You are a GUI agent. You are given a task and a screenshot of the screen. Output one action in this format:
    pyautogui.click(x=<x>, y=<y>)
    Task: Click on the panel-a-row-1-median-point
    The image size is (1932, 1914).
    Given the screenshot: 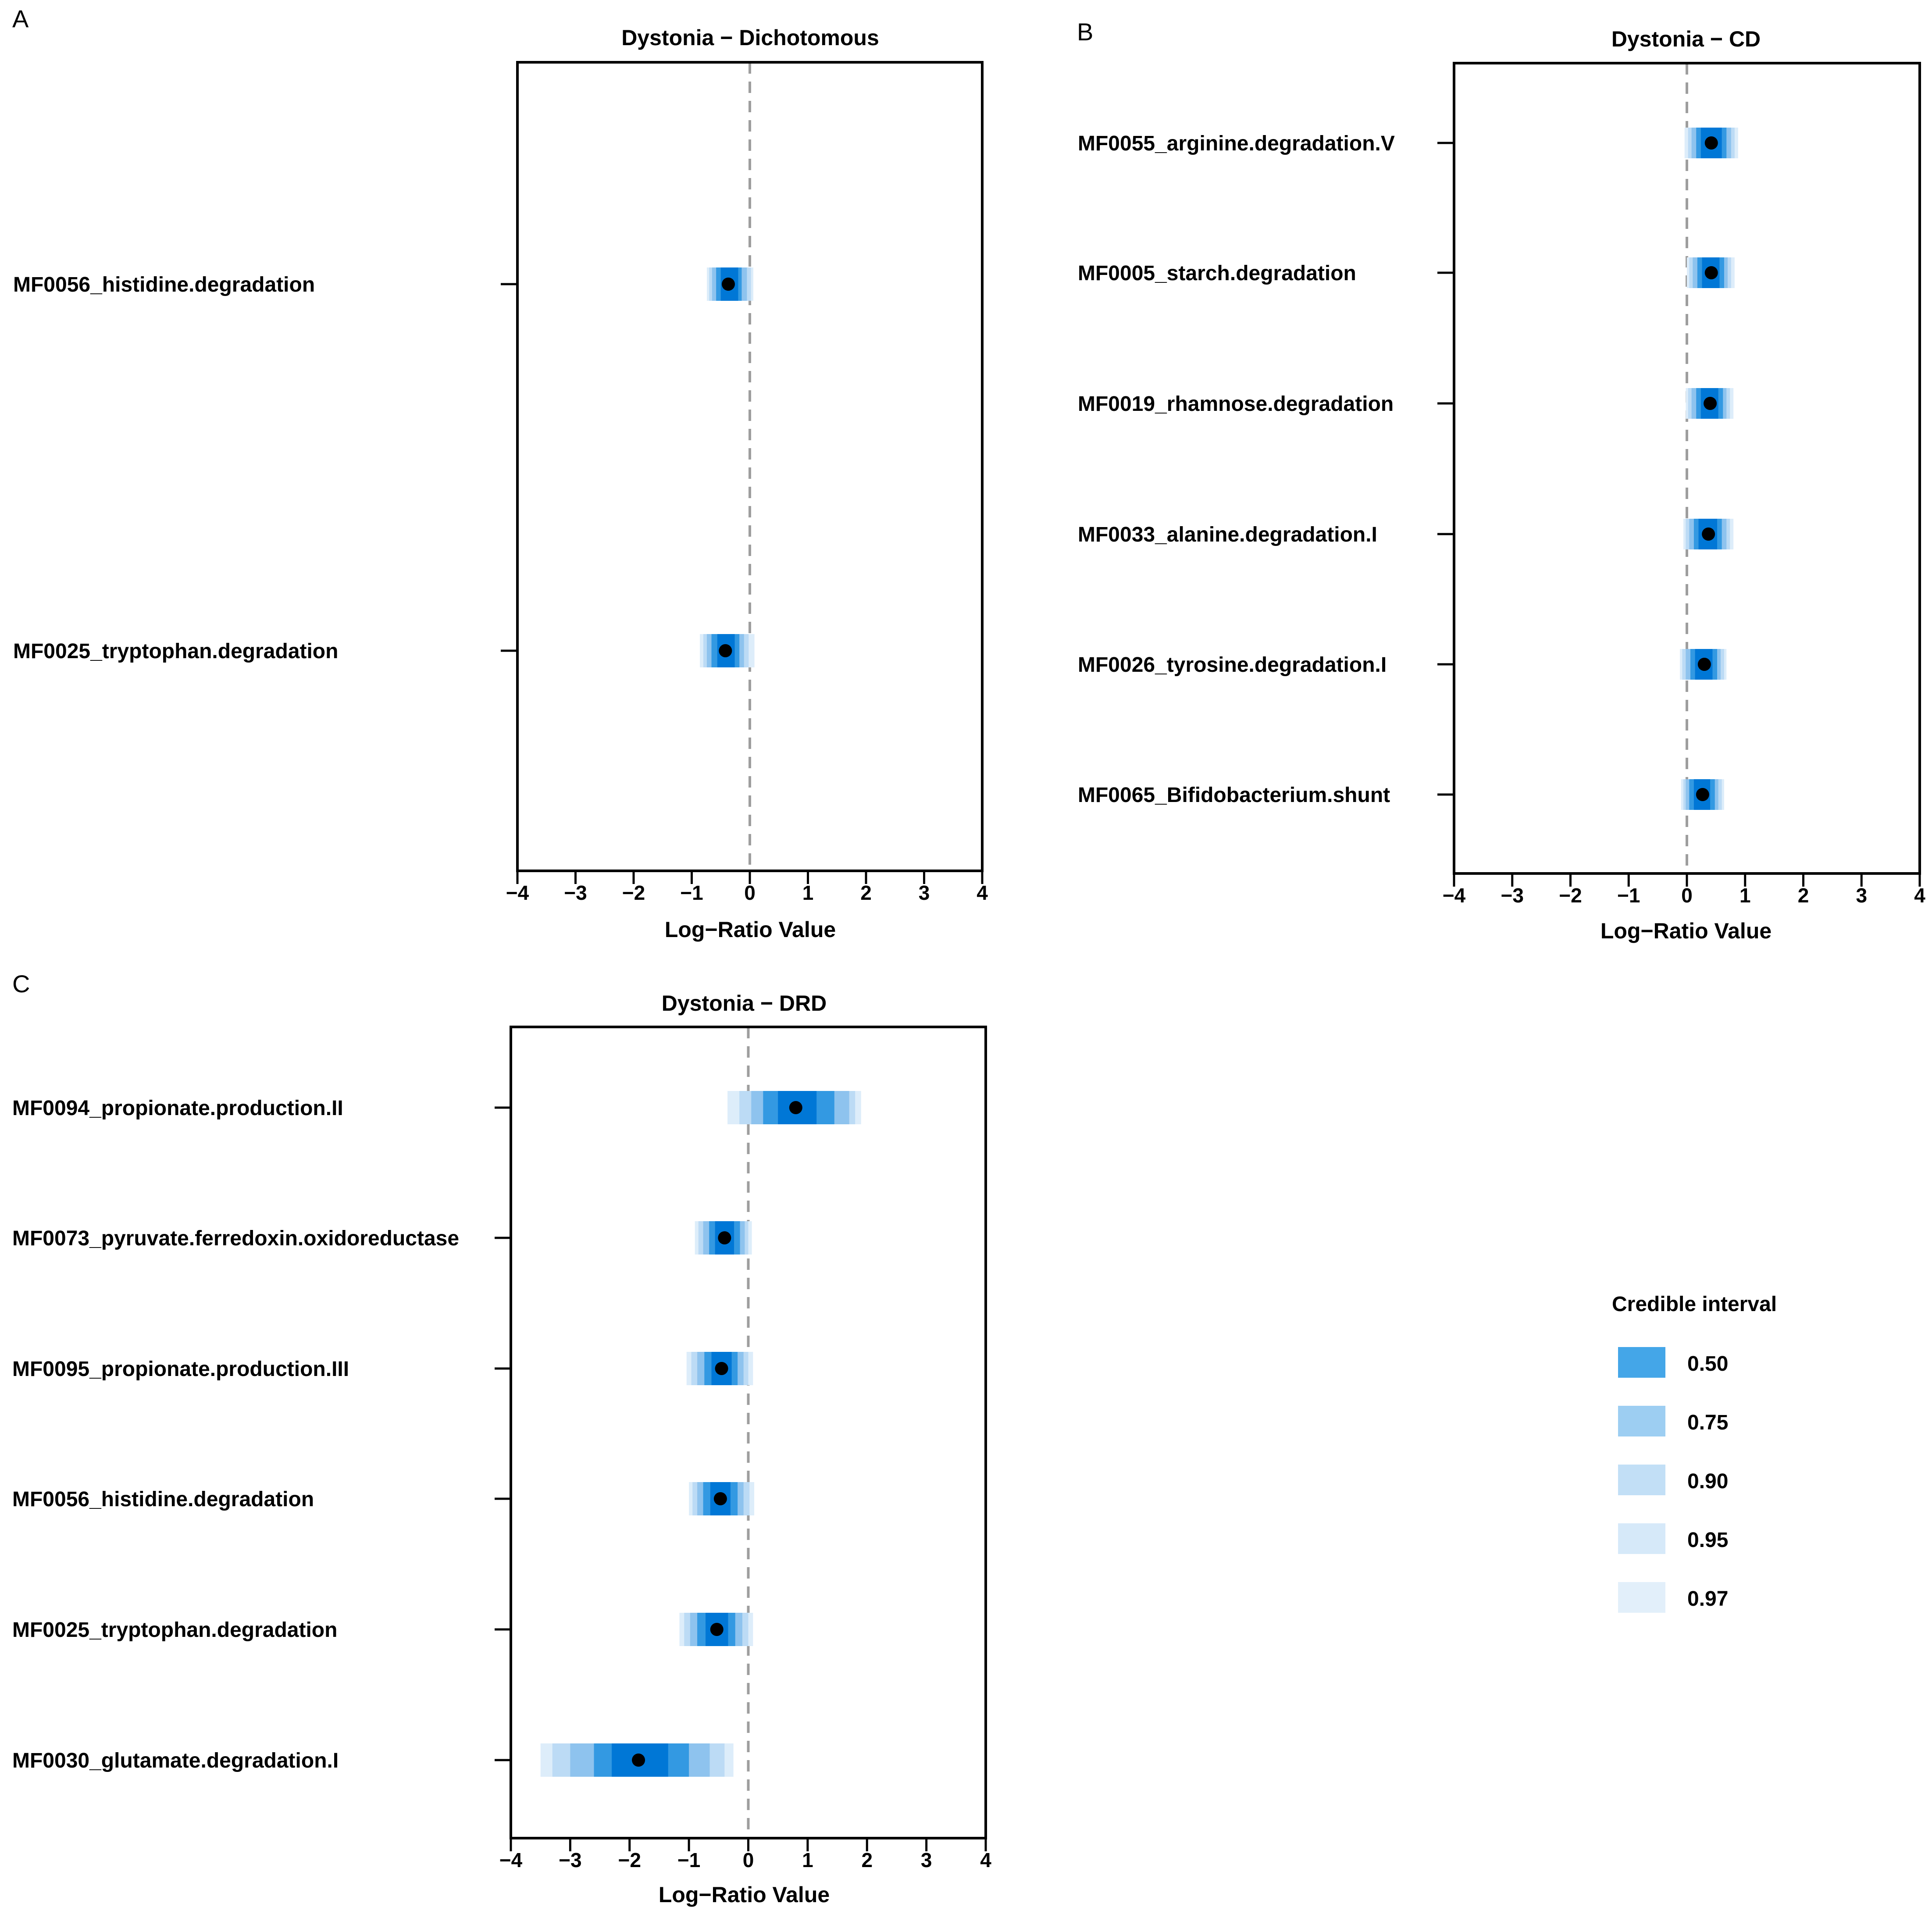 What is the action you would take?
    pyautogui.click(x=728, y=284)
    